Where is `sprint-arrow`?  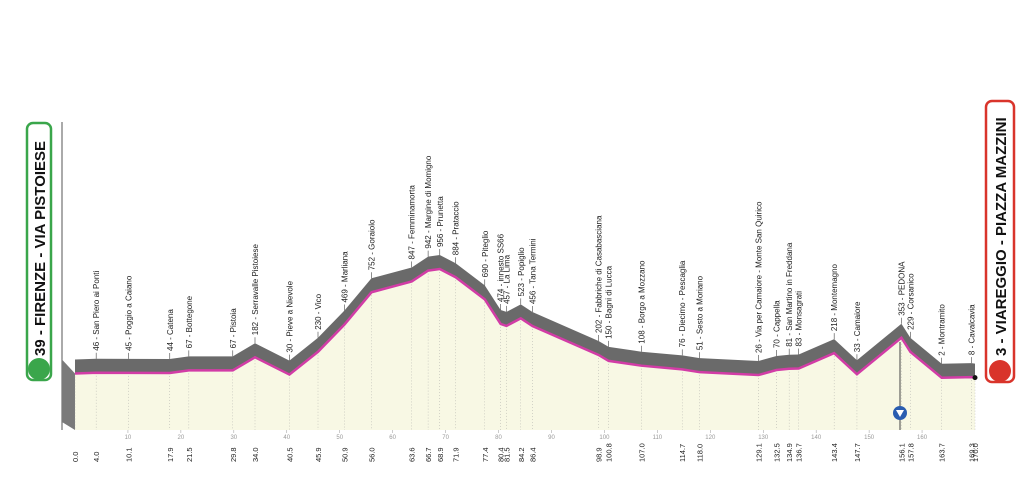 sprint-arrow is located at coordinates (900, 413).